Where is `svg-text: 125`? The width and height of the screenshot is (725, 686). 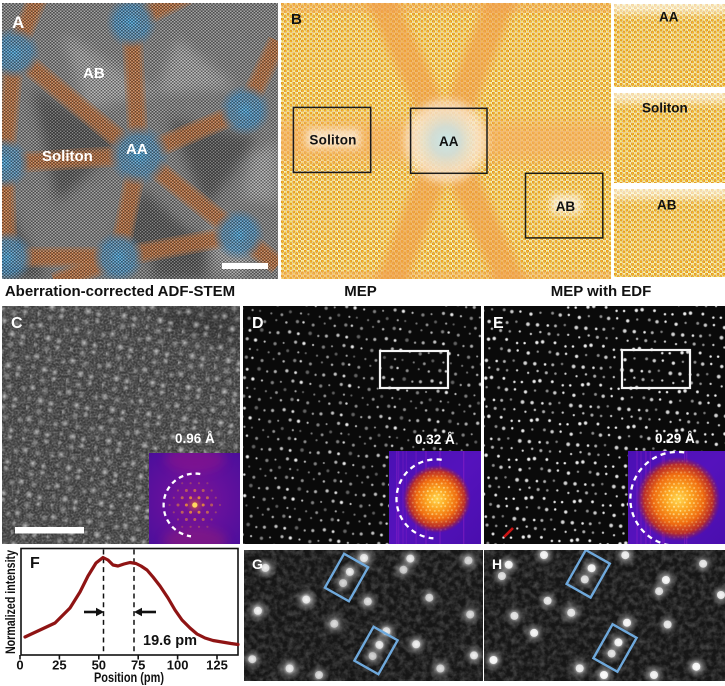 svg-text: 125 is located at coordinates (217, 665).